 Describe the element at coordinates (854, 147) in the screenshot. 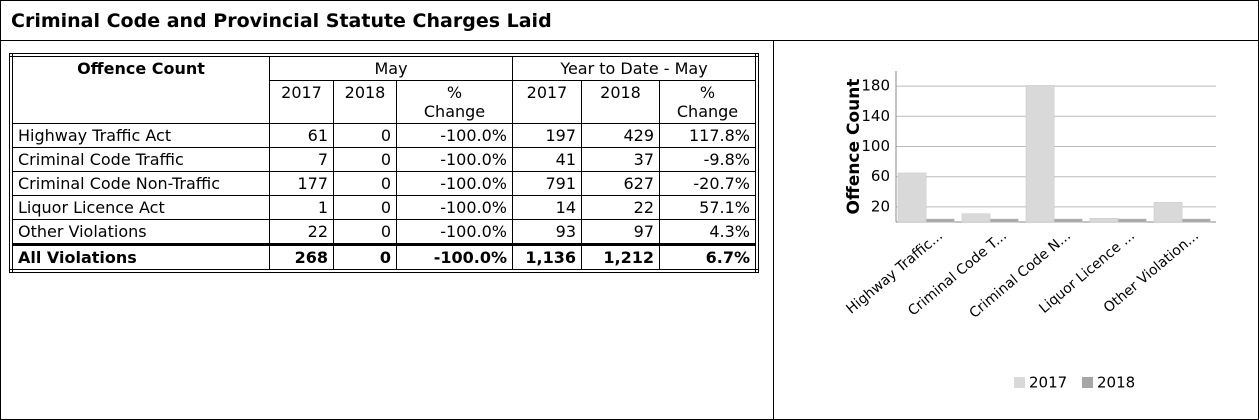

I see `y-axis-label: Offence Count` at that location.